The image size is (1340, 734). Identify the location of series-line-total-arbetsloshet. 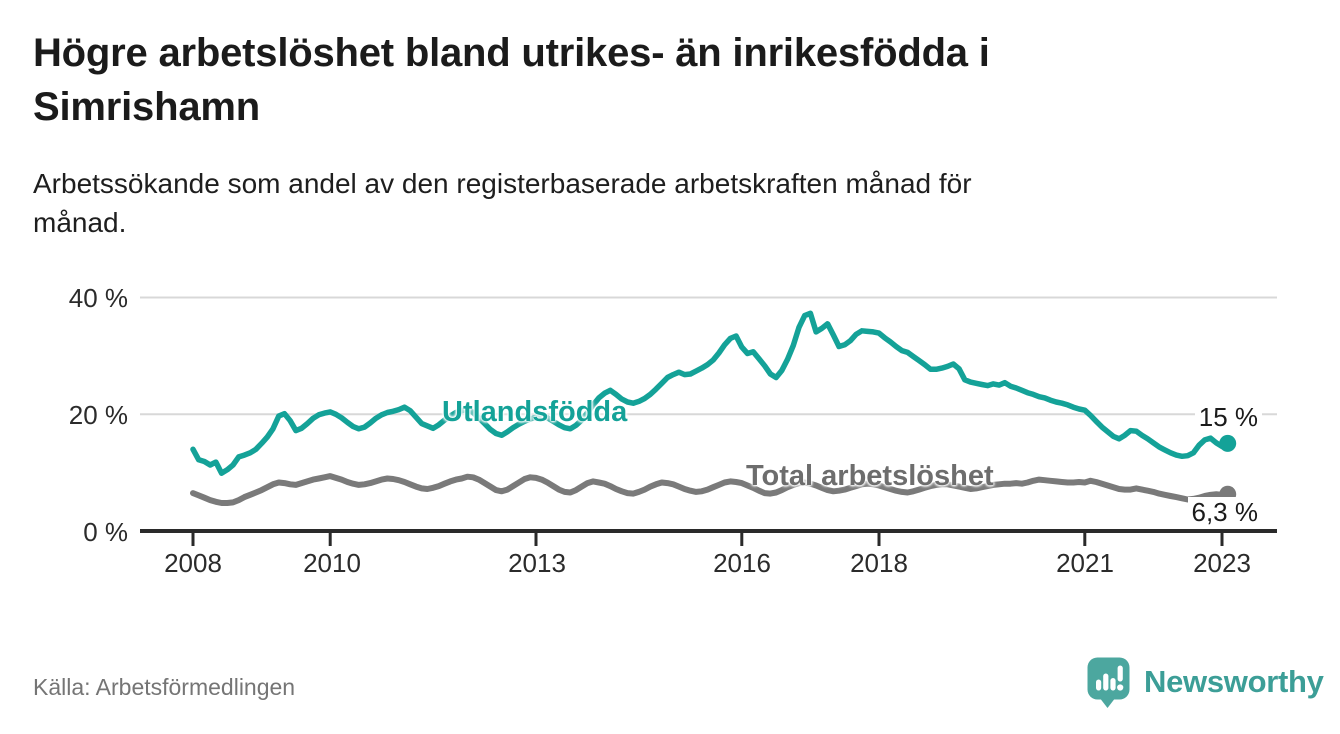
(710, 489).